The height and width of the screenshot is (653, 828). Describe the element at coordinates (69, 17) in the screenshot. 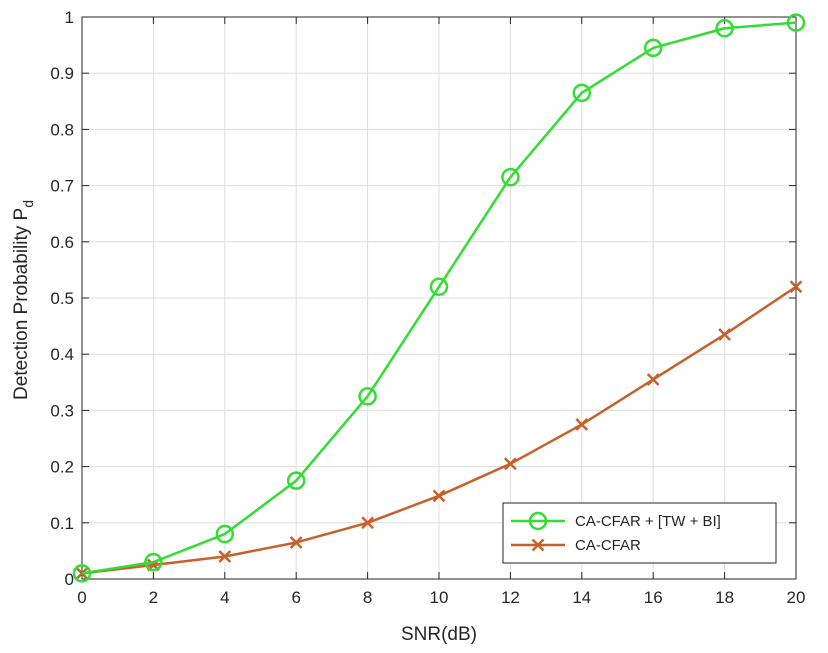

I see `y-tick-label: 1` at that location.